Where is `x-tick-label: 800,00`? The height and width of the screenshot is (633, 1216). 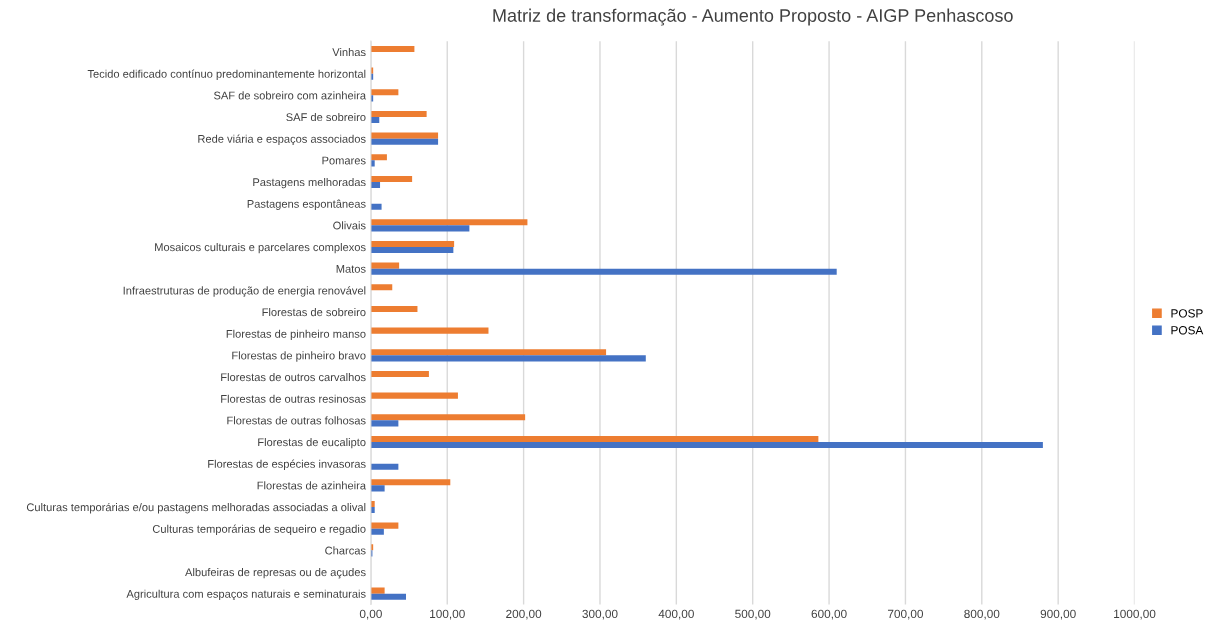
x-tick-label: 800,00 is located at coordinates (982, 614).